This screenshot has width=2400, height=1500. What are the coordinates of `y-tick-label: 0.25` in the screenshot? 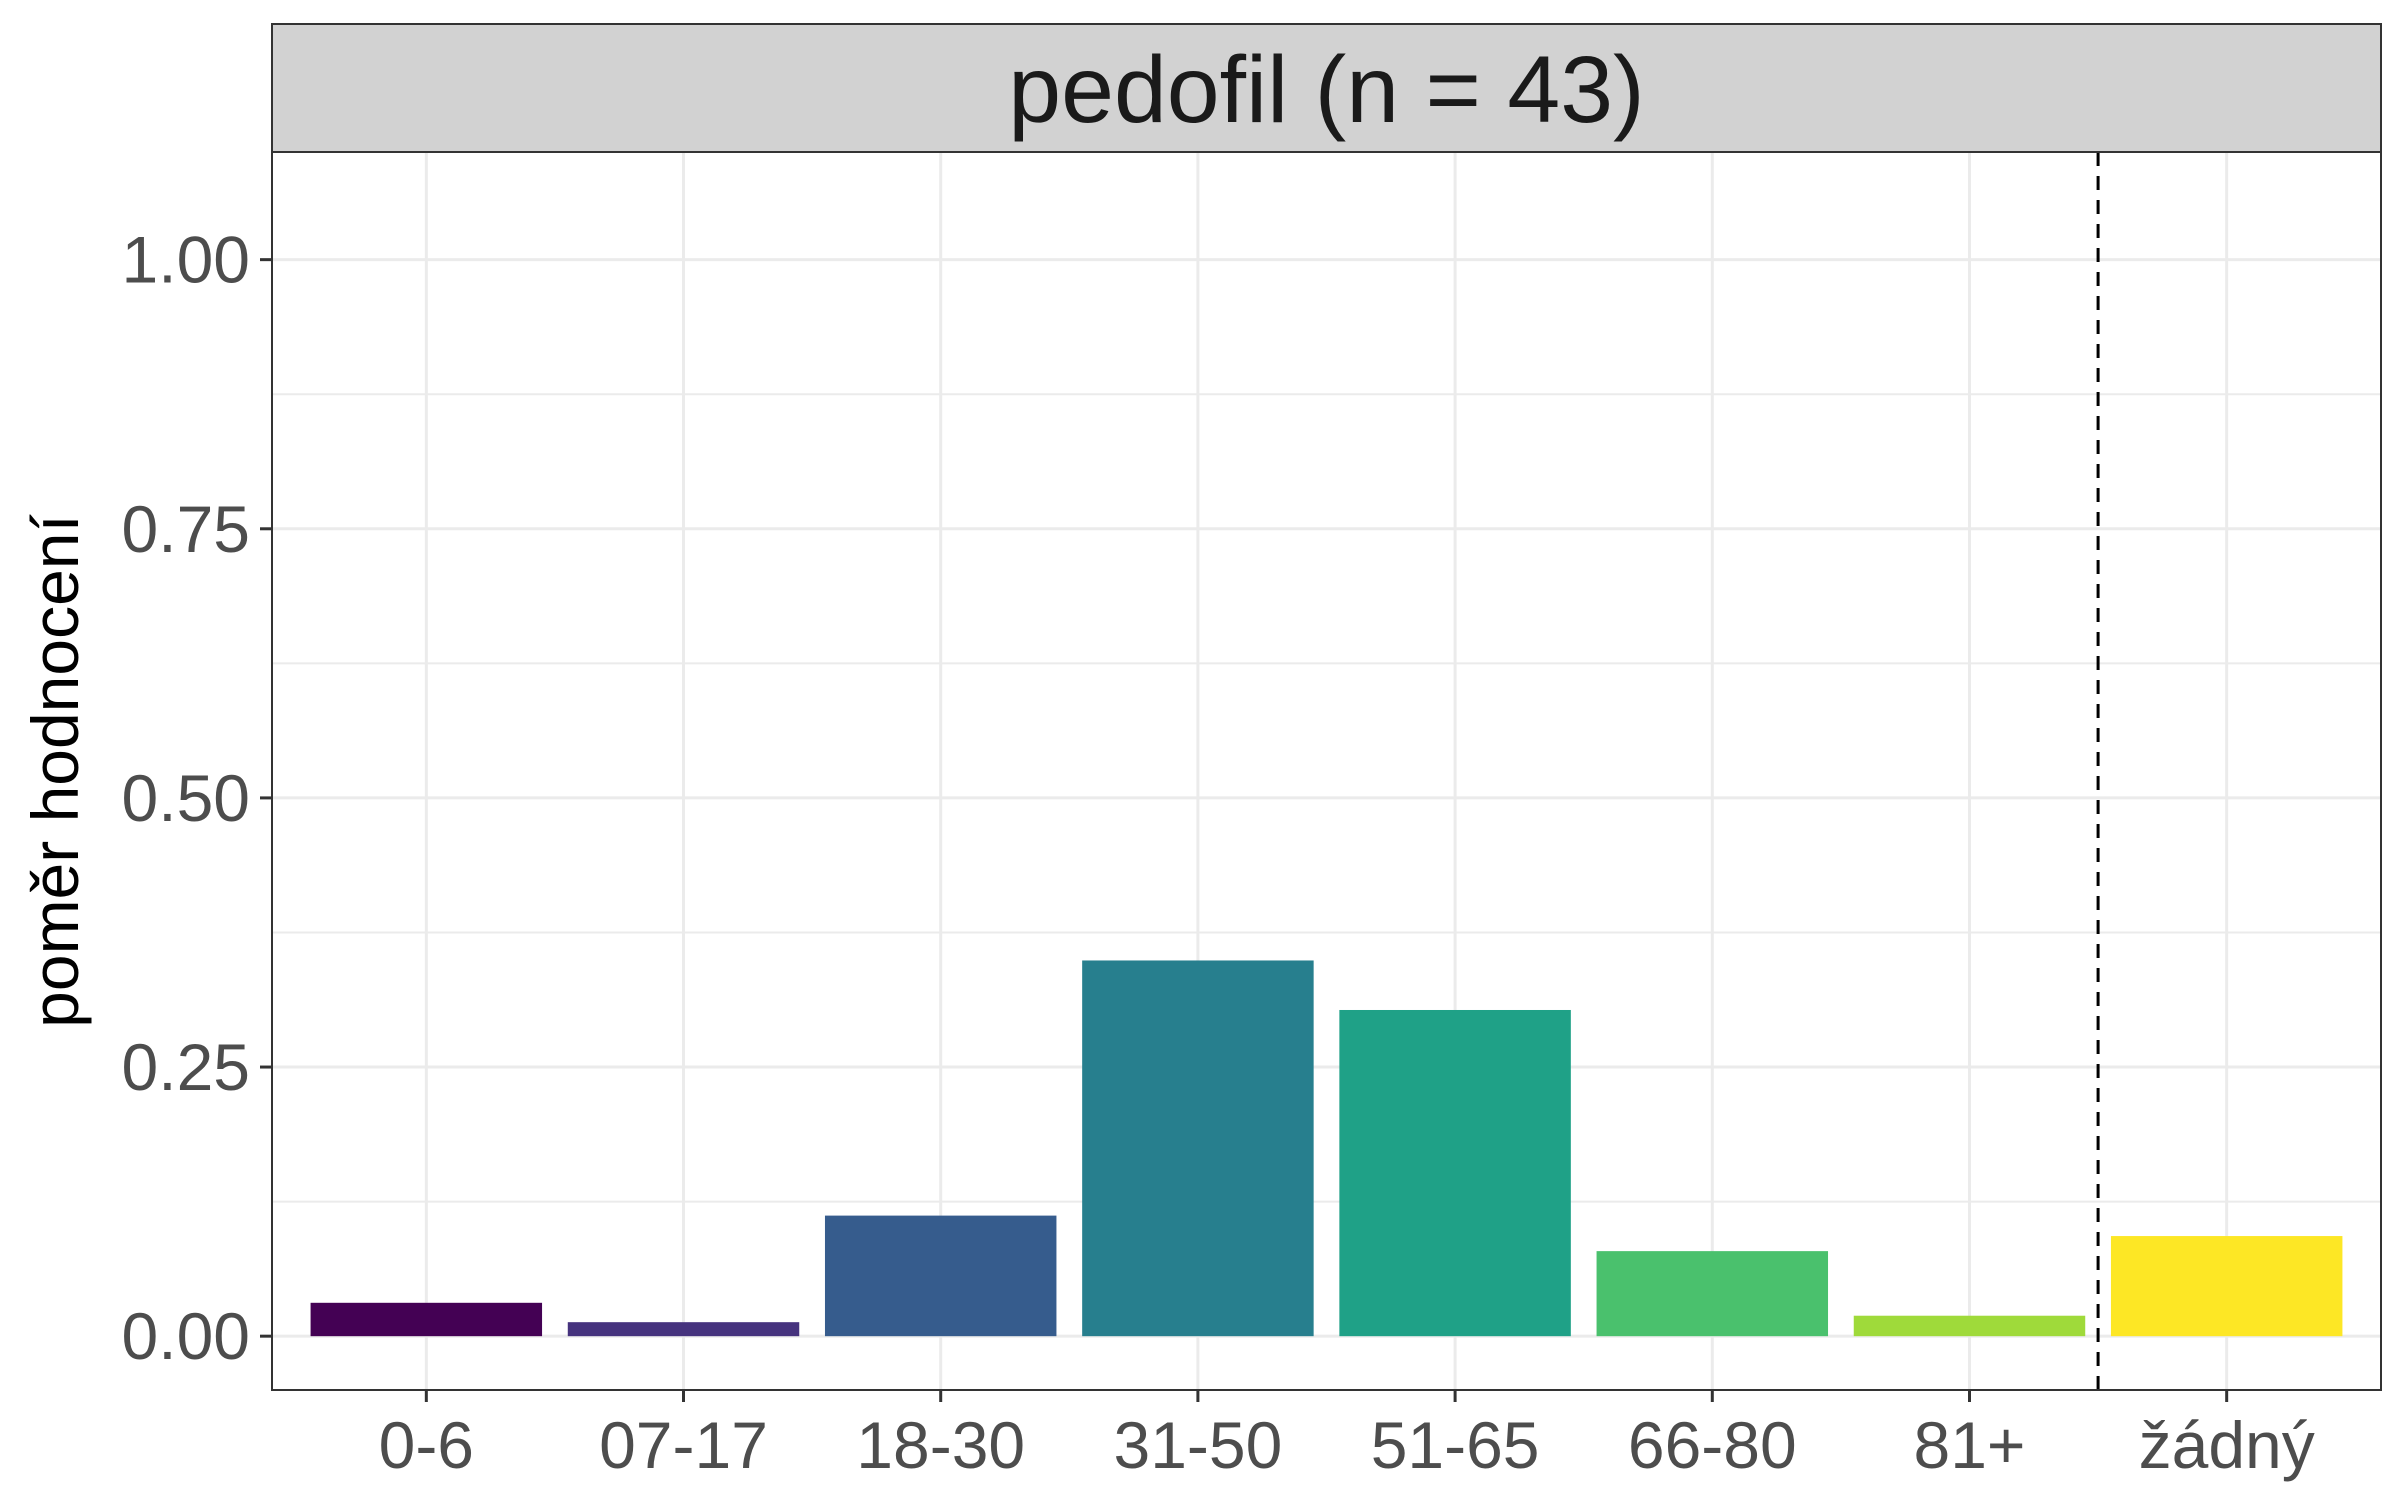 It's located at (186, 1067).